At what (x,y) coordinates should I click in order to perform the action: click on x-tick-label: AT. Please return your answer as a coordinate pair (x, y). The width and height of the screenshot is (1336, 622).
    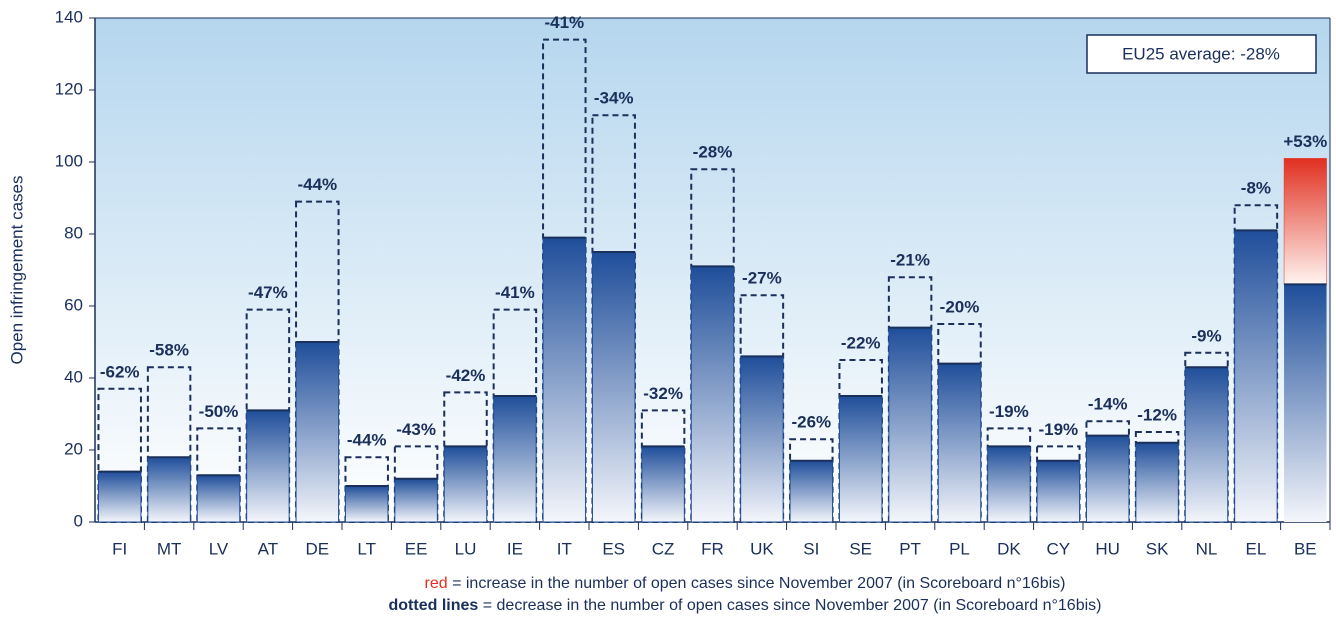
    Looking at the image, I should click on (268, 548).